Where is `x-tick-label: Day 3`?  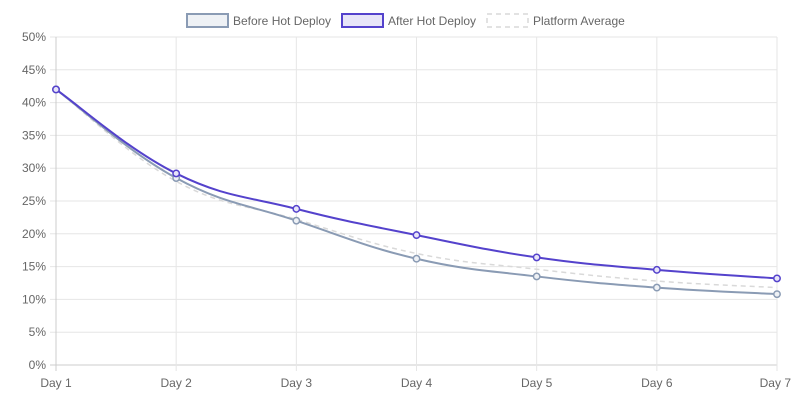
x-tick-label: Day 3 is located at coordinates (297, 383).